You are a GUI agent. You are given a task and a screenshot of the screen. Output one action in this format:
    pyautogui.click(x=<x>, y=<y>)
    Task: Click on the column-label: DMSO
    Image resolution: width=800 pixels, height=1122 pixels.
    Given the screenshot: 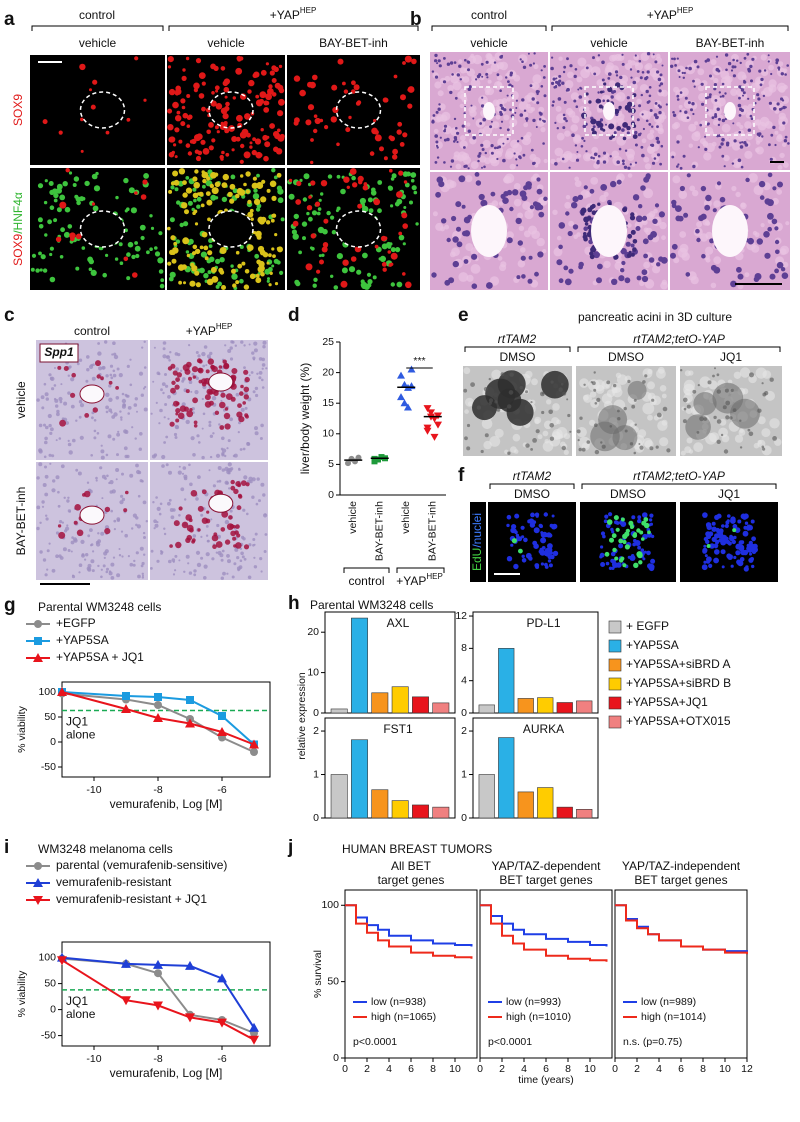 What is the action you would take?
    pyautogui.click(x=626, y=357)
    